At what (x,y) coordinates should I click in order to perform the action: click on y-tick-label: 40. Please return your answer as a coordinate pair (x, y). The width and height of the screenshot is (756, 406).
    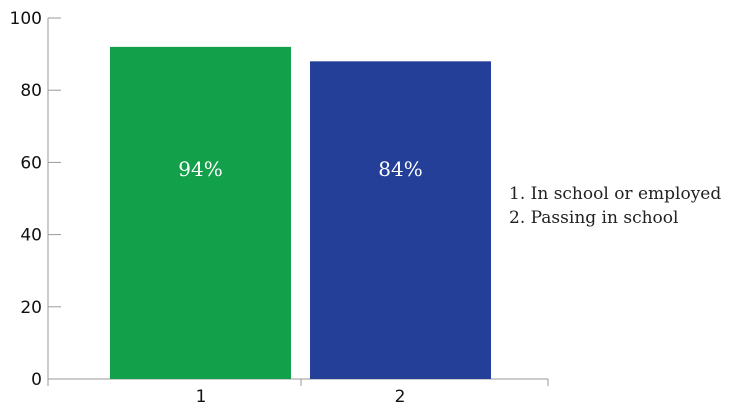
    Looking at the image, I should click on (31, 236).